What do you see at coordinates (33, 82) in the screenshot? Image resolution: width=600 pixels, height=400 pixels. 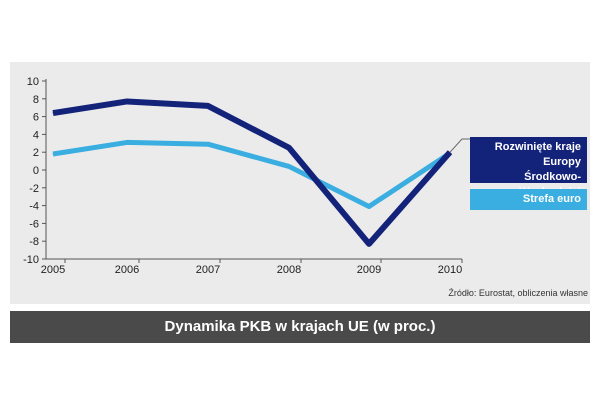 I see `y-tick-label: 10` at bounding box center [33, 82].